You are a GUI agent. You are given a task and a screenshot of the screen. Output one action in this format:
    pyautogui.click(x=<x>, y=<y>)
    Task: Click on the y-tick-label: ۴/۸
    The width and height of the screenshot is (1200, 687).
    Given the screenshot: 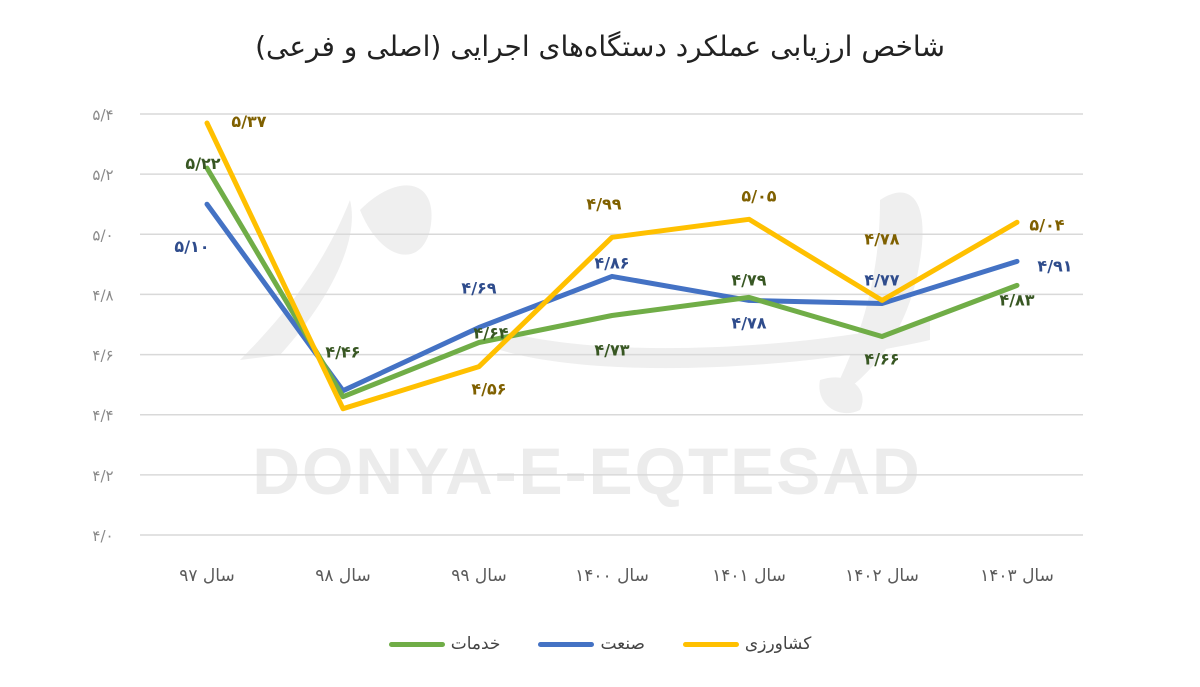 What is the action you would take?
    pyautogui.click(x=102, y=295)
    